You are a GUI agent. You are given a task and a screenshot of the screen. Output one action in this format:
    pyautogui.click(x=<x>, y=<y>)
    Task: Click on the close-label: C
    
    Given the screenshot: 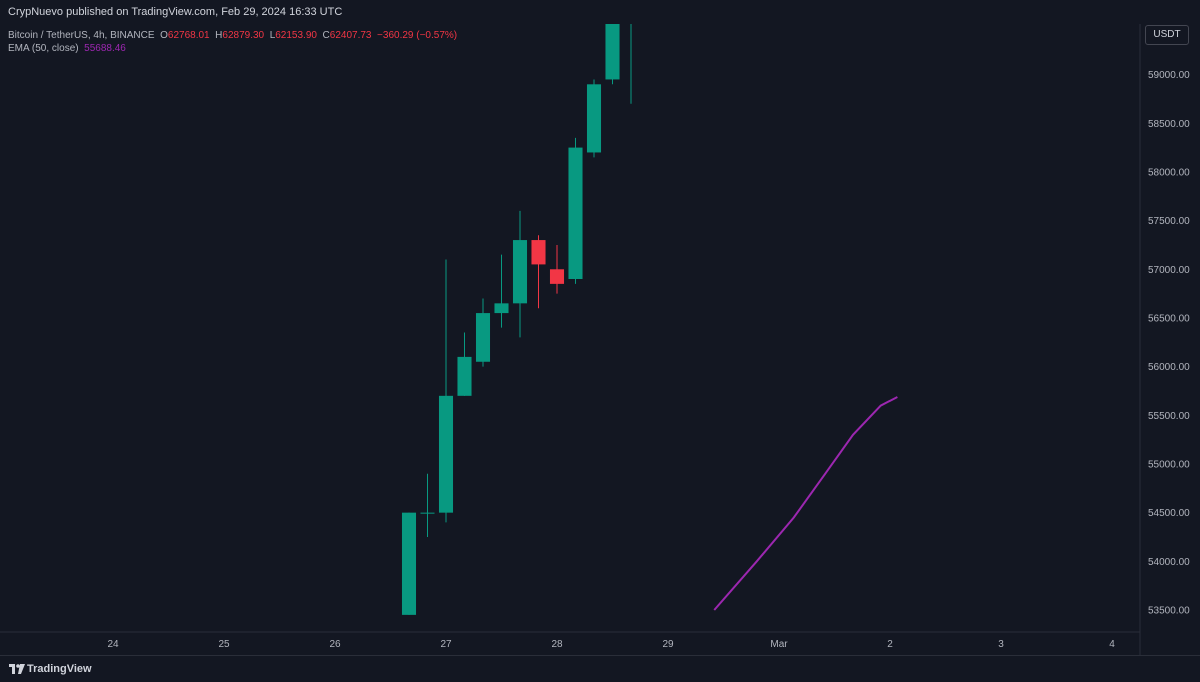 What is the action you would take?
    pyautogui.click(x=326, y=35)
    